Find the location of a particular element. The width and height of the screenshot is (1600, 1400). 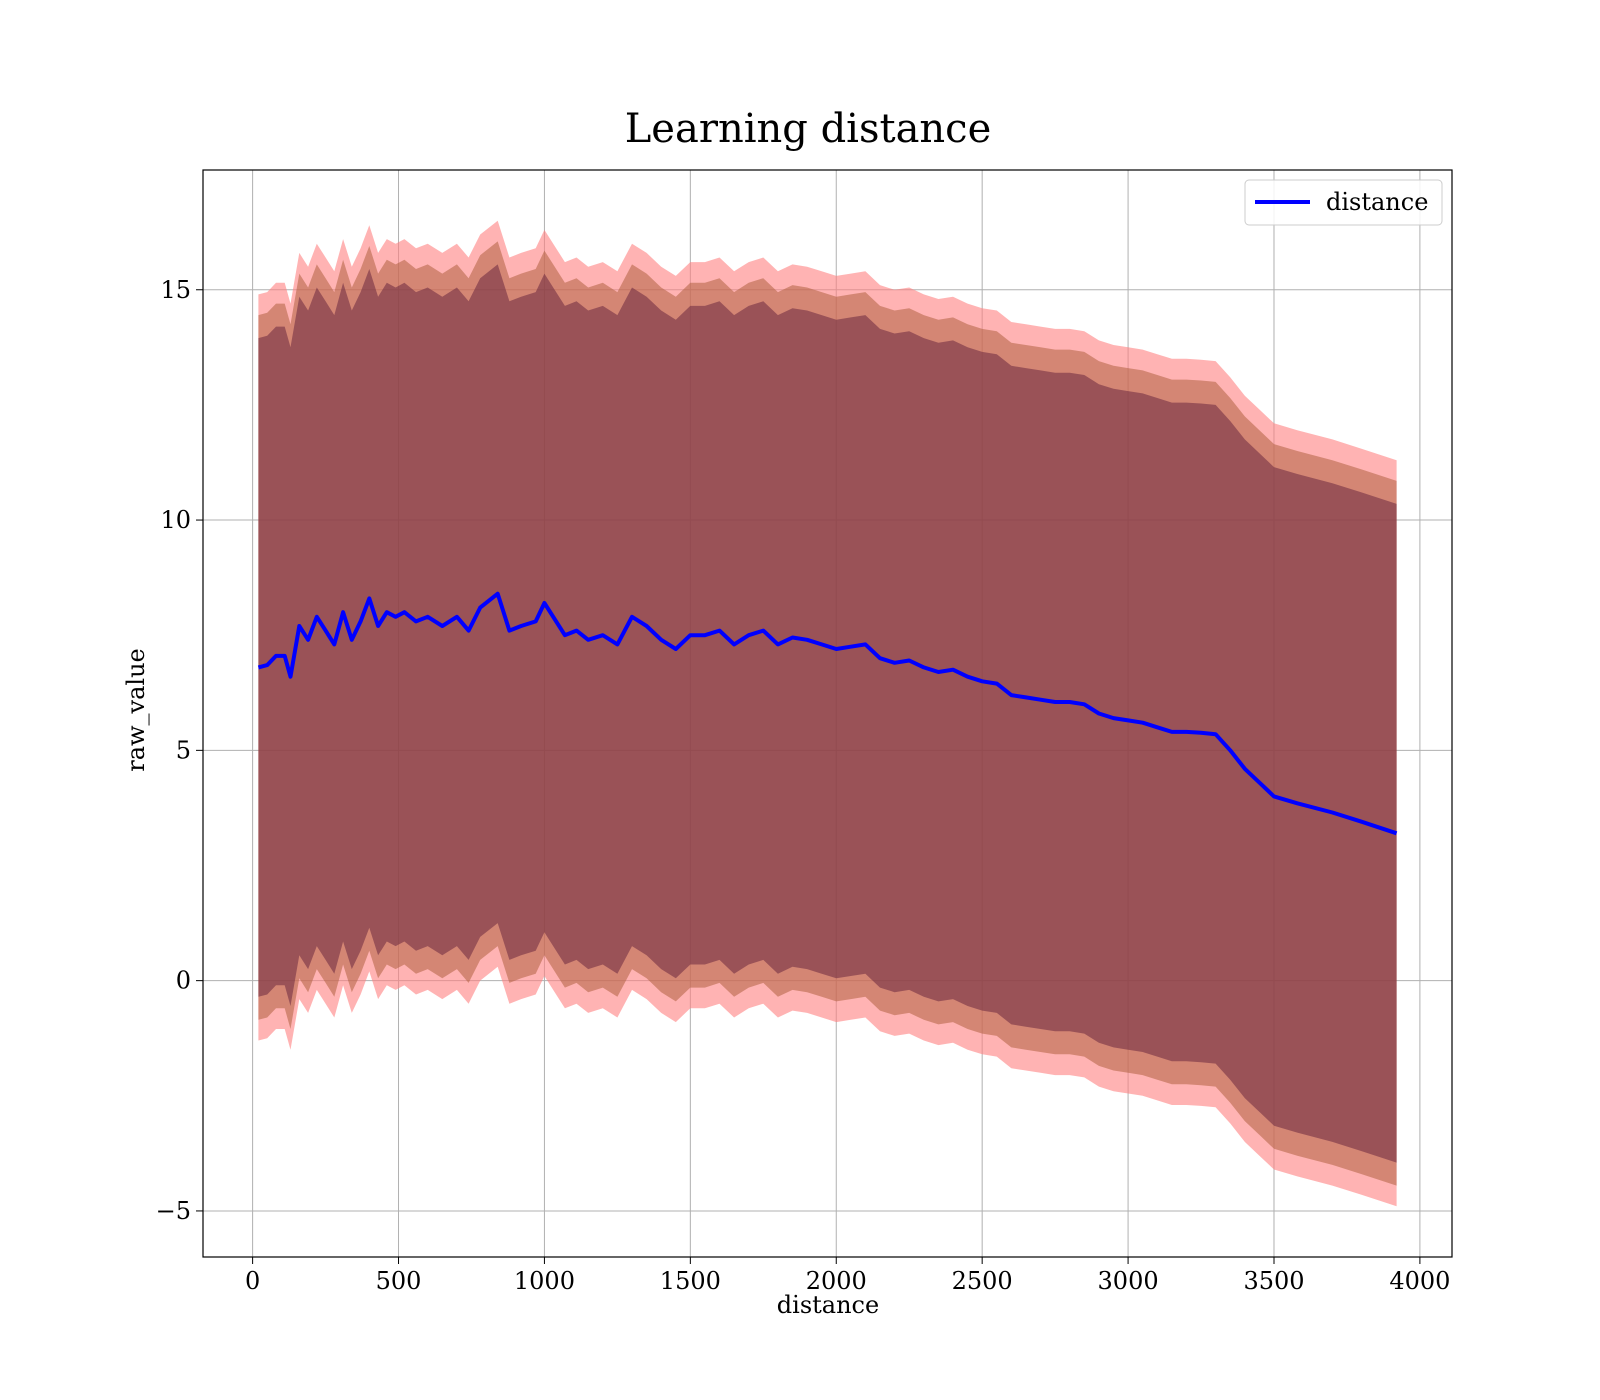

x-tick-label: 0 is located at coordinates (252, 1281).